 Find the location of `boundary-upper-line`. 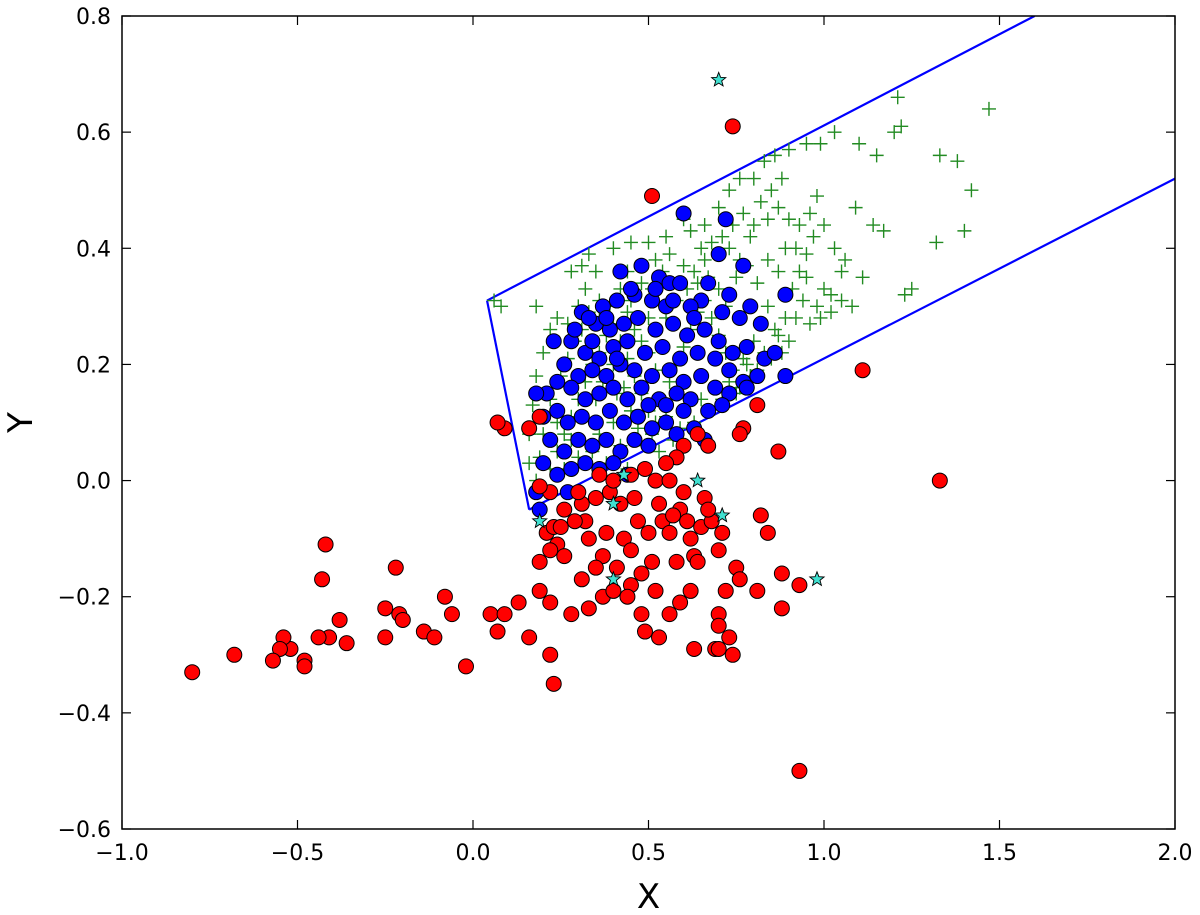

boundary-upper-line is located at coordinates (761, 159).